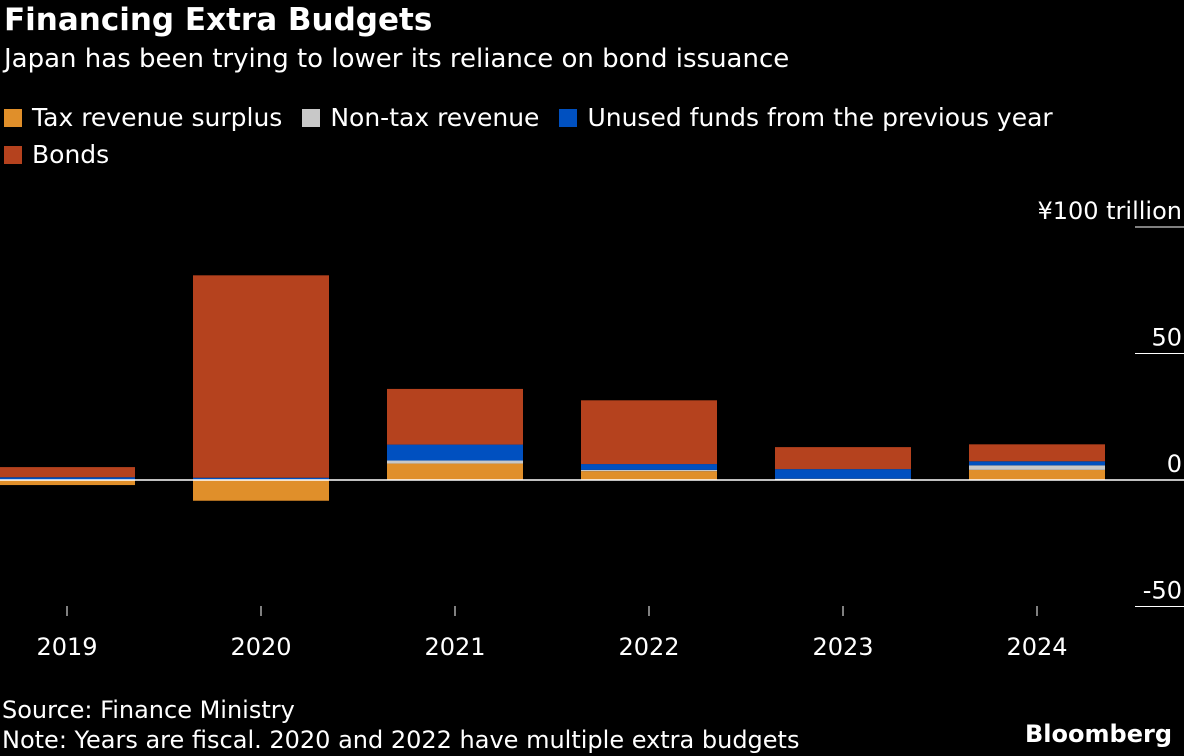  I want to click on x-tick-label: 2023, so click(842, 647).